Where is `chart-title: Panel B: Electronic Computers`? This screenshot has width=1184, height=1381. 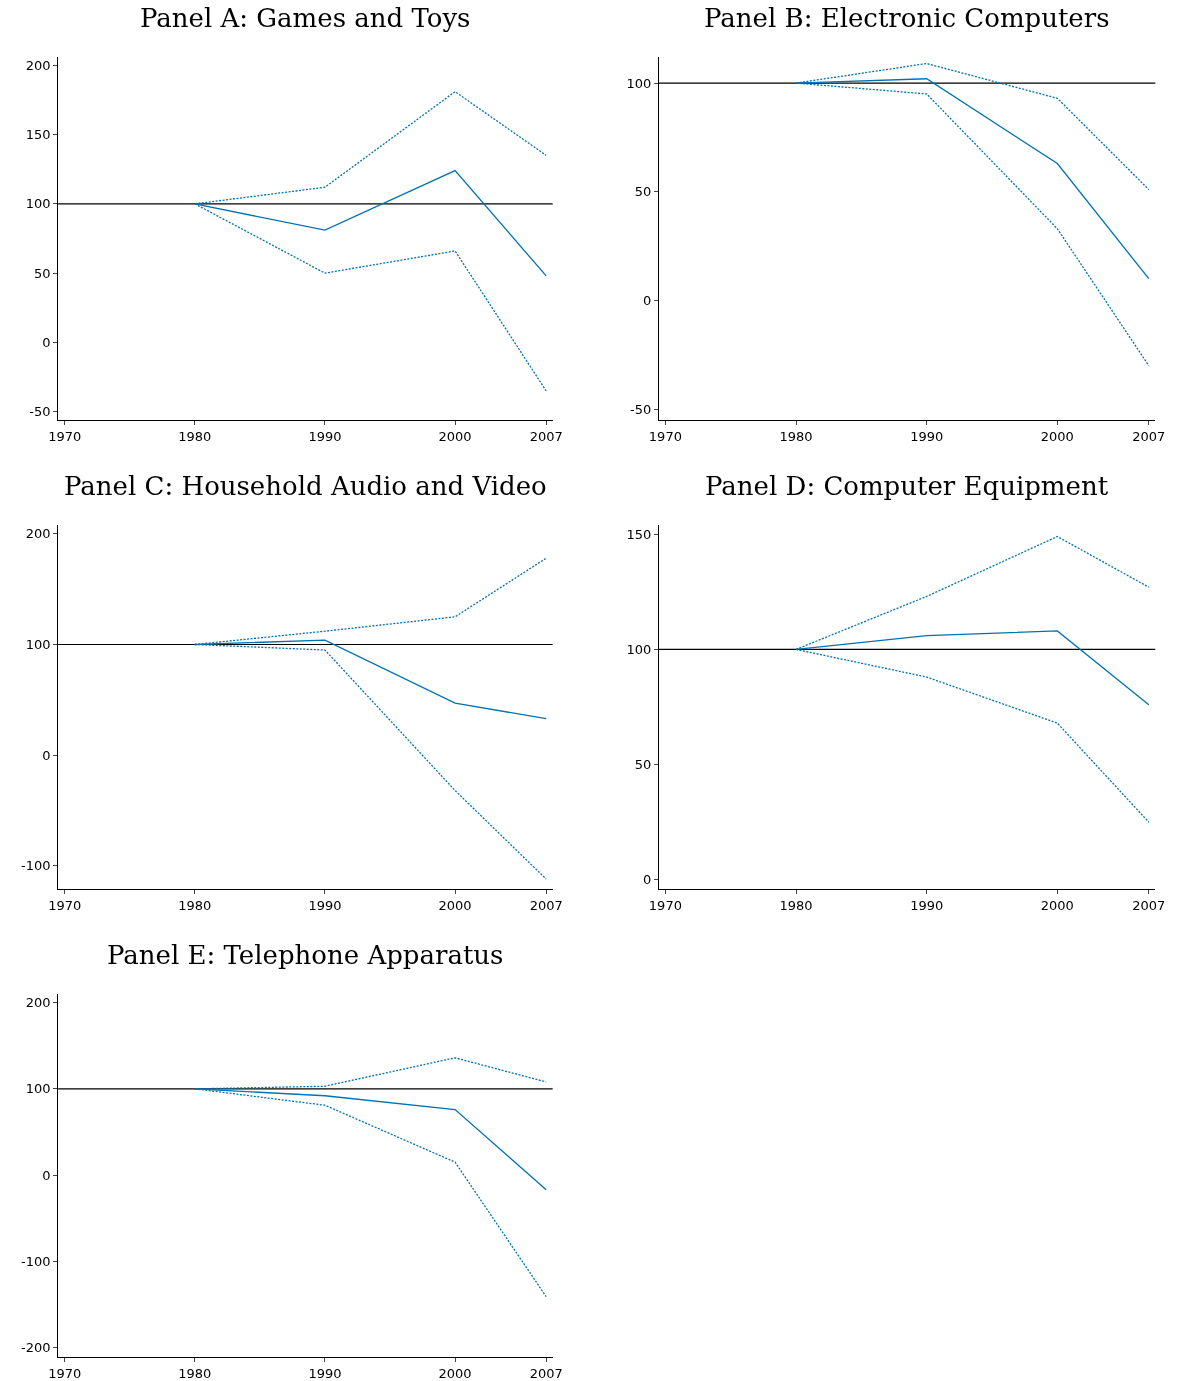 chart-title: Panel B: Electronic Computers is located at coordinates (907, 18).